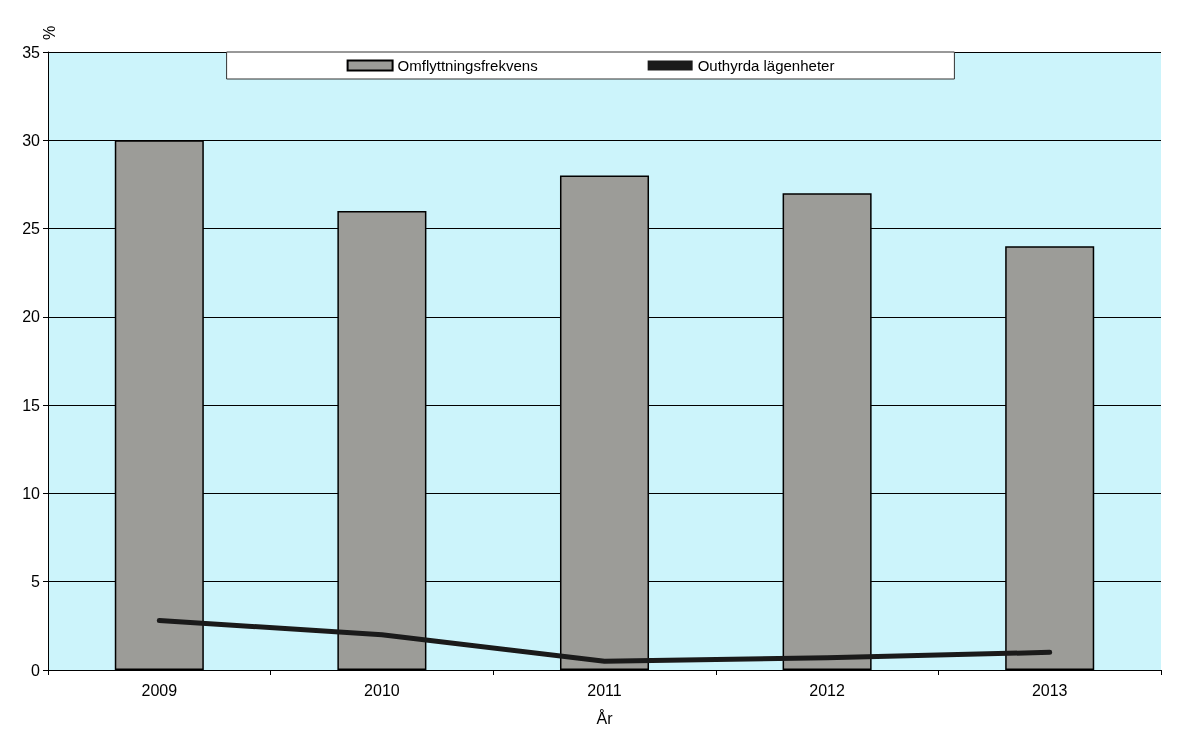 This screenshot has height=733, width=1181. What do you see at coordinates (766, 65) in the screenshot?
I see `legend-label: Outhyrda lägenheter` at bounding box center [766, 65].